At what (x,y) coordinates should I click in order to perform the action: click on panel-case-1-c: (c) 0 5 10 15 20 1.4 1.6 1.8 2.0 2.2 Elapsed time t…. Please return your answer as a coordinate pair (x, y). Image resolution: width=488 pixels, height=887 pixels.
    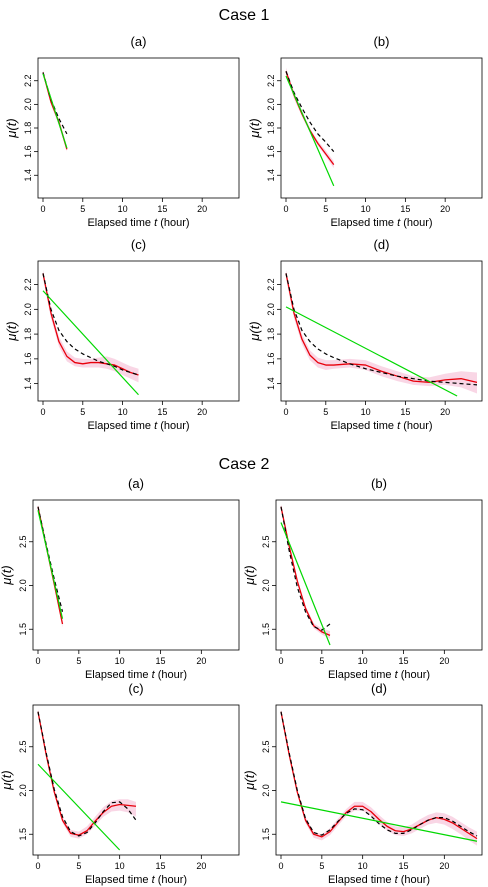
    Looking at the image, I should click on (122, 334).